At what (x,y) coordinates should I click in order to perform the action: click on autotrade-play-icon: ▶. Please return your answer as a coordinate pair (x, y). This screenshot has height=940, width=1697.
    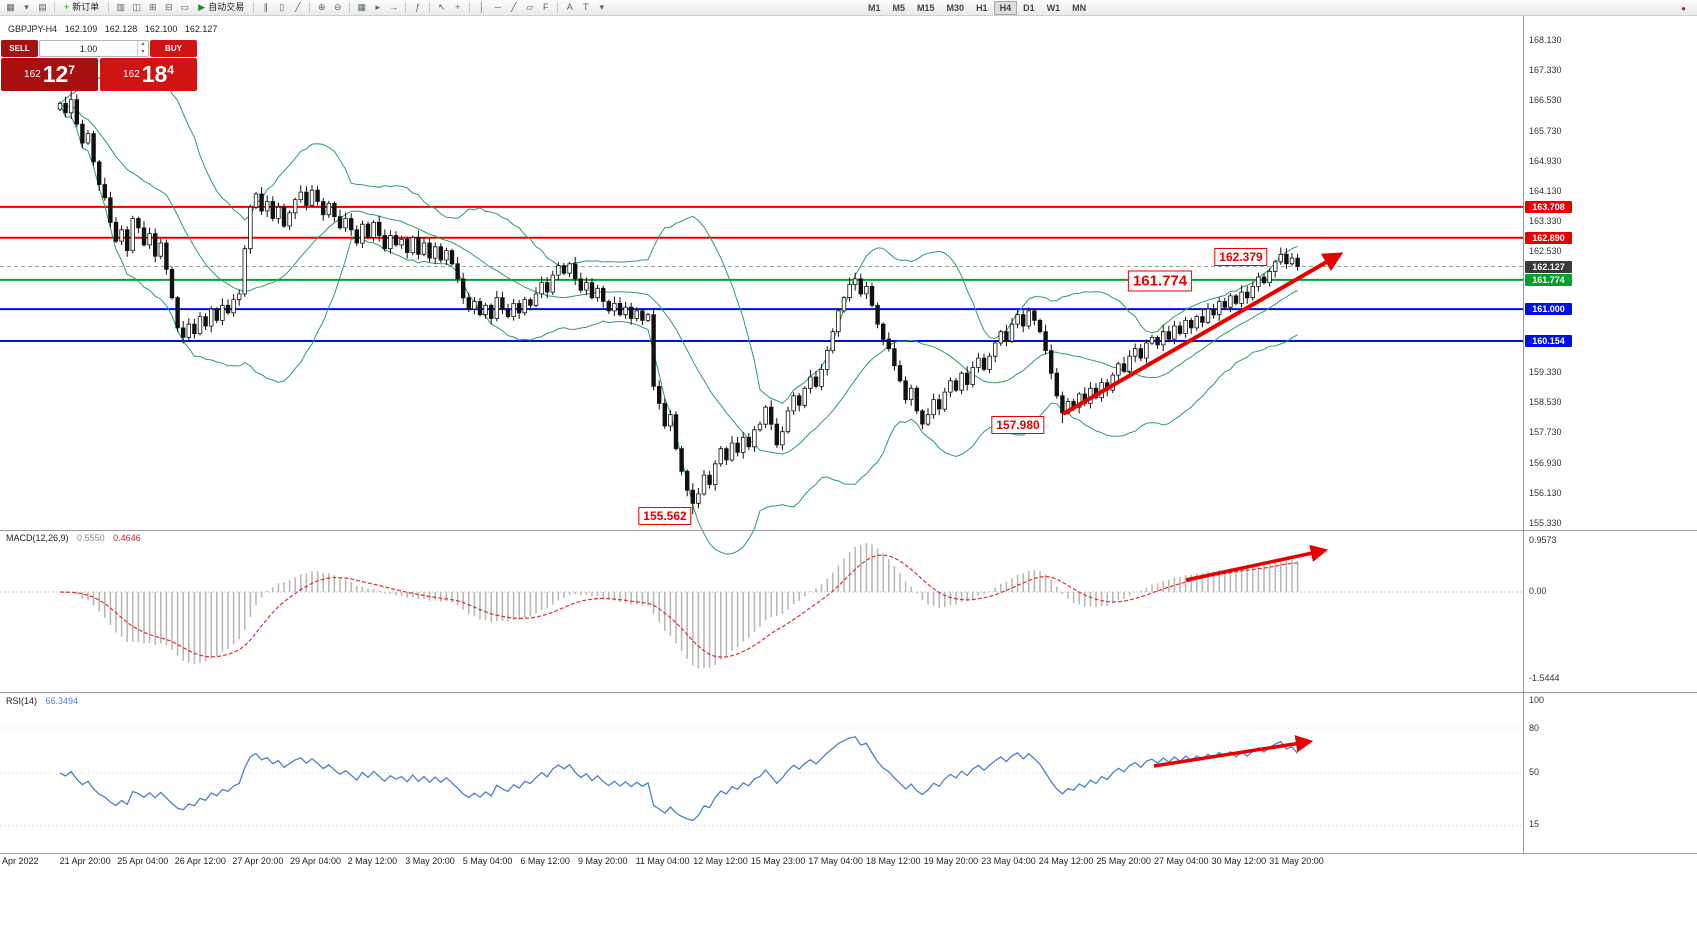
    Looking at the image, I should click on (202, 7).